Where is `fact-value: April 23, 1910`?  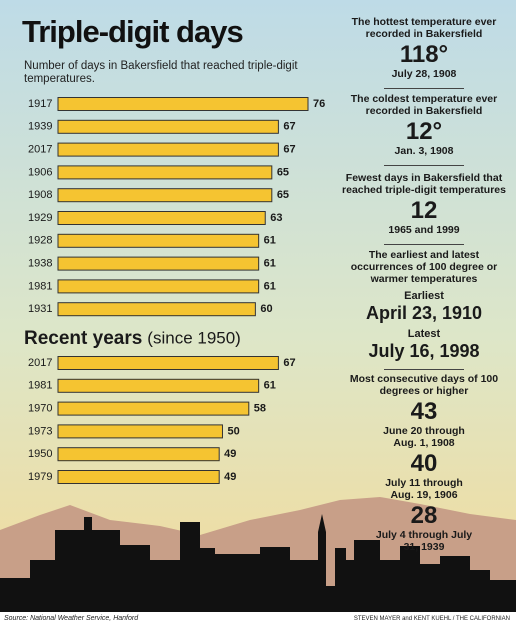
fact-value: April 23, 1910 is located at coordinates (424, 313).